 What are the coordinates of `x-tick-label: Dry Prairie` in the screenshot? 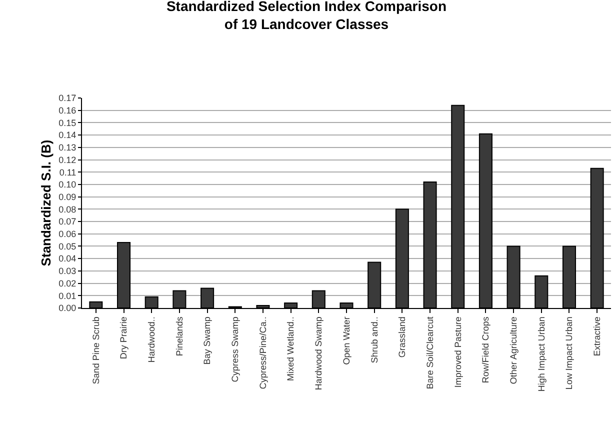 It's located at (123, 338).